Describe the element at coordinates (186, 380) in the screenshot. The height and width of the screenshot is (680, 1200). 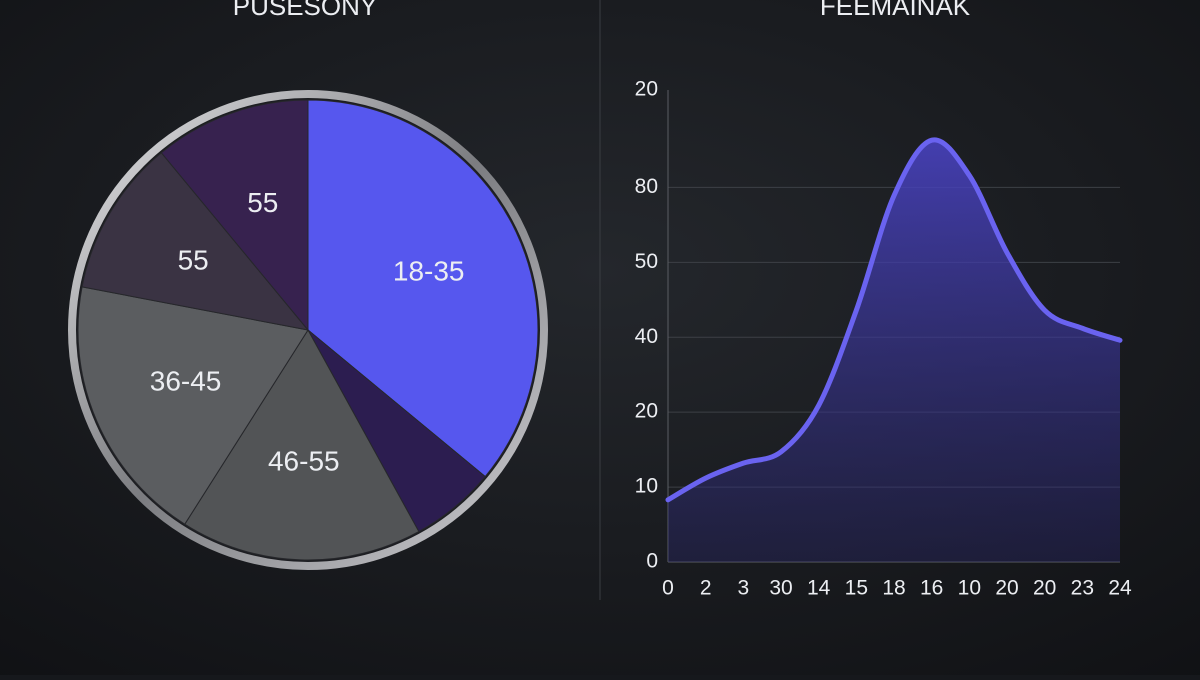
I see `slice-label: 36-45` at that location.